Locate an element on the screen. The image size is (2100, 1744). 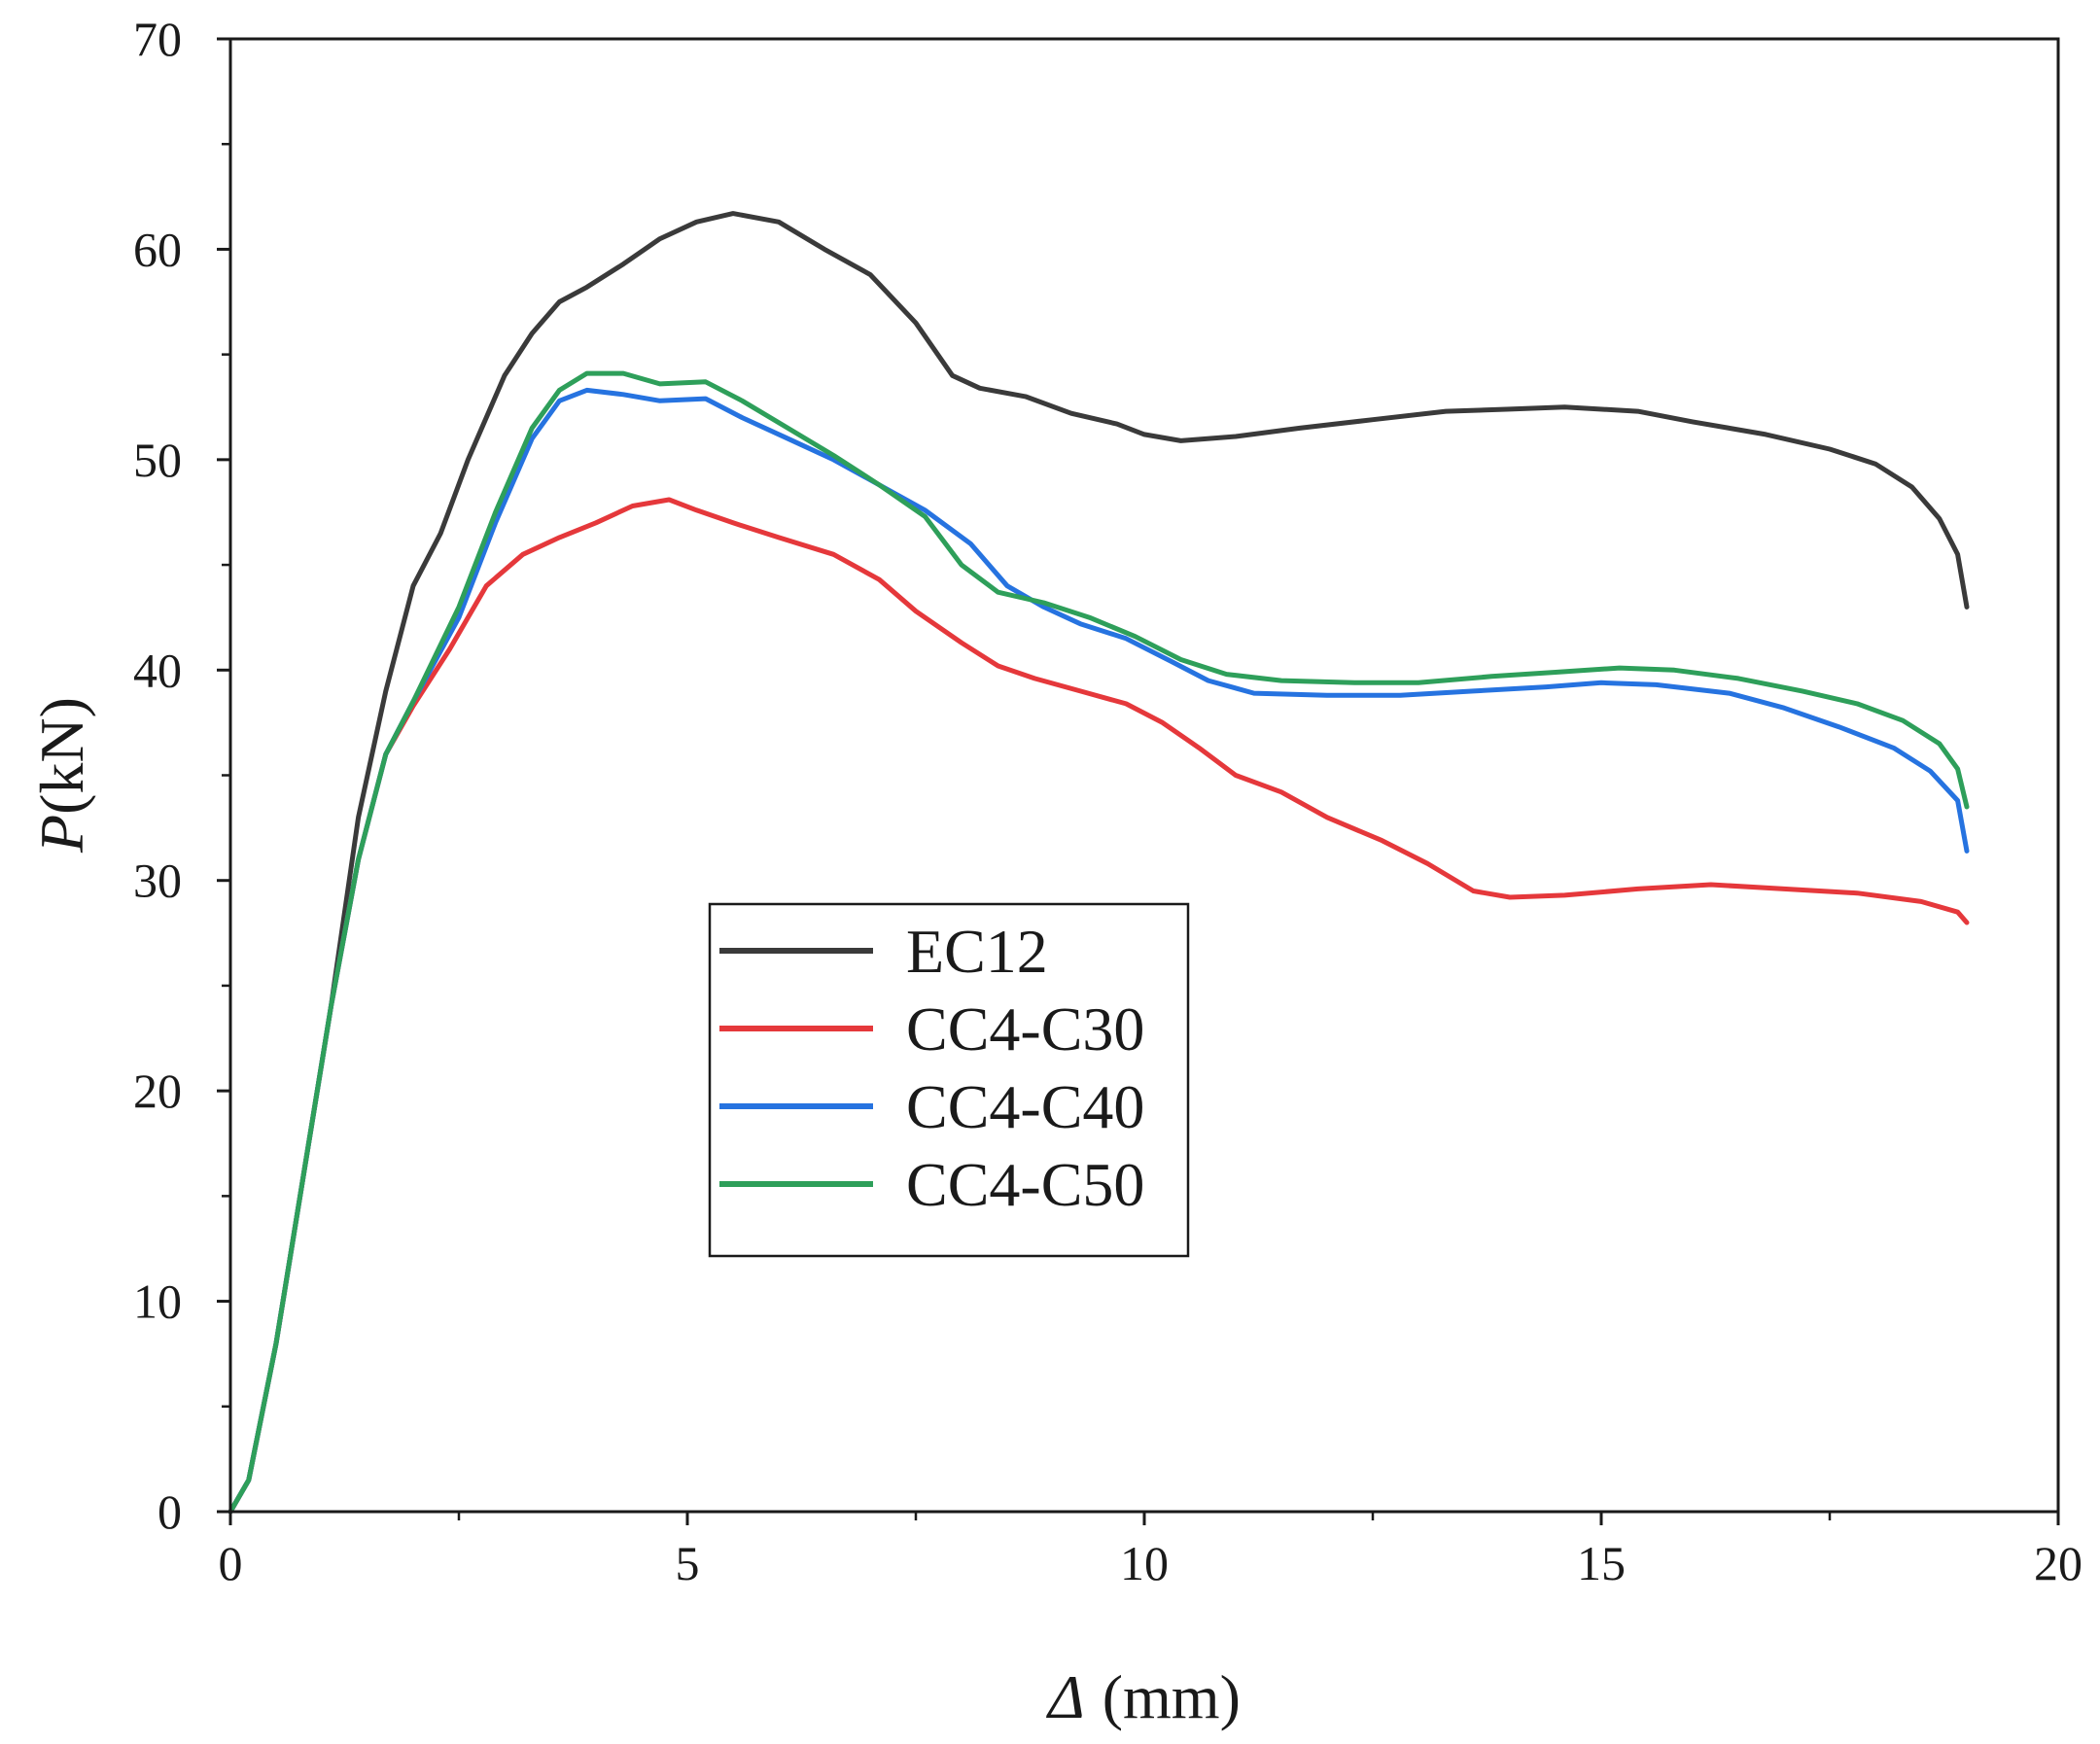
legend-entry: CC4-C50 is located at coordinates (931, 1184).